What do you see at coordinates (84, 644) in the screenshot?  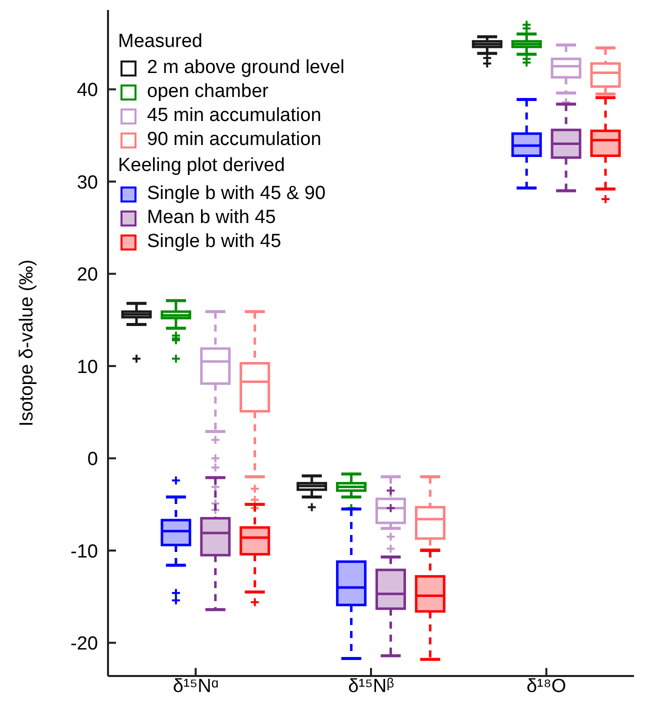 I see `y-tick-label: -20` at bounding box center [84, 644].